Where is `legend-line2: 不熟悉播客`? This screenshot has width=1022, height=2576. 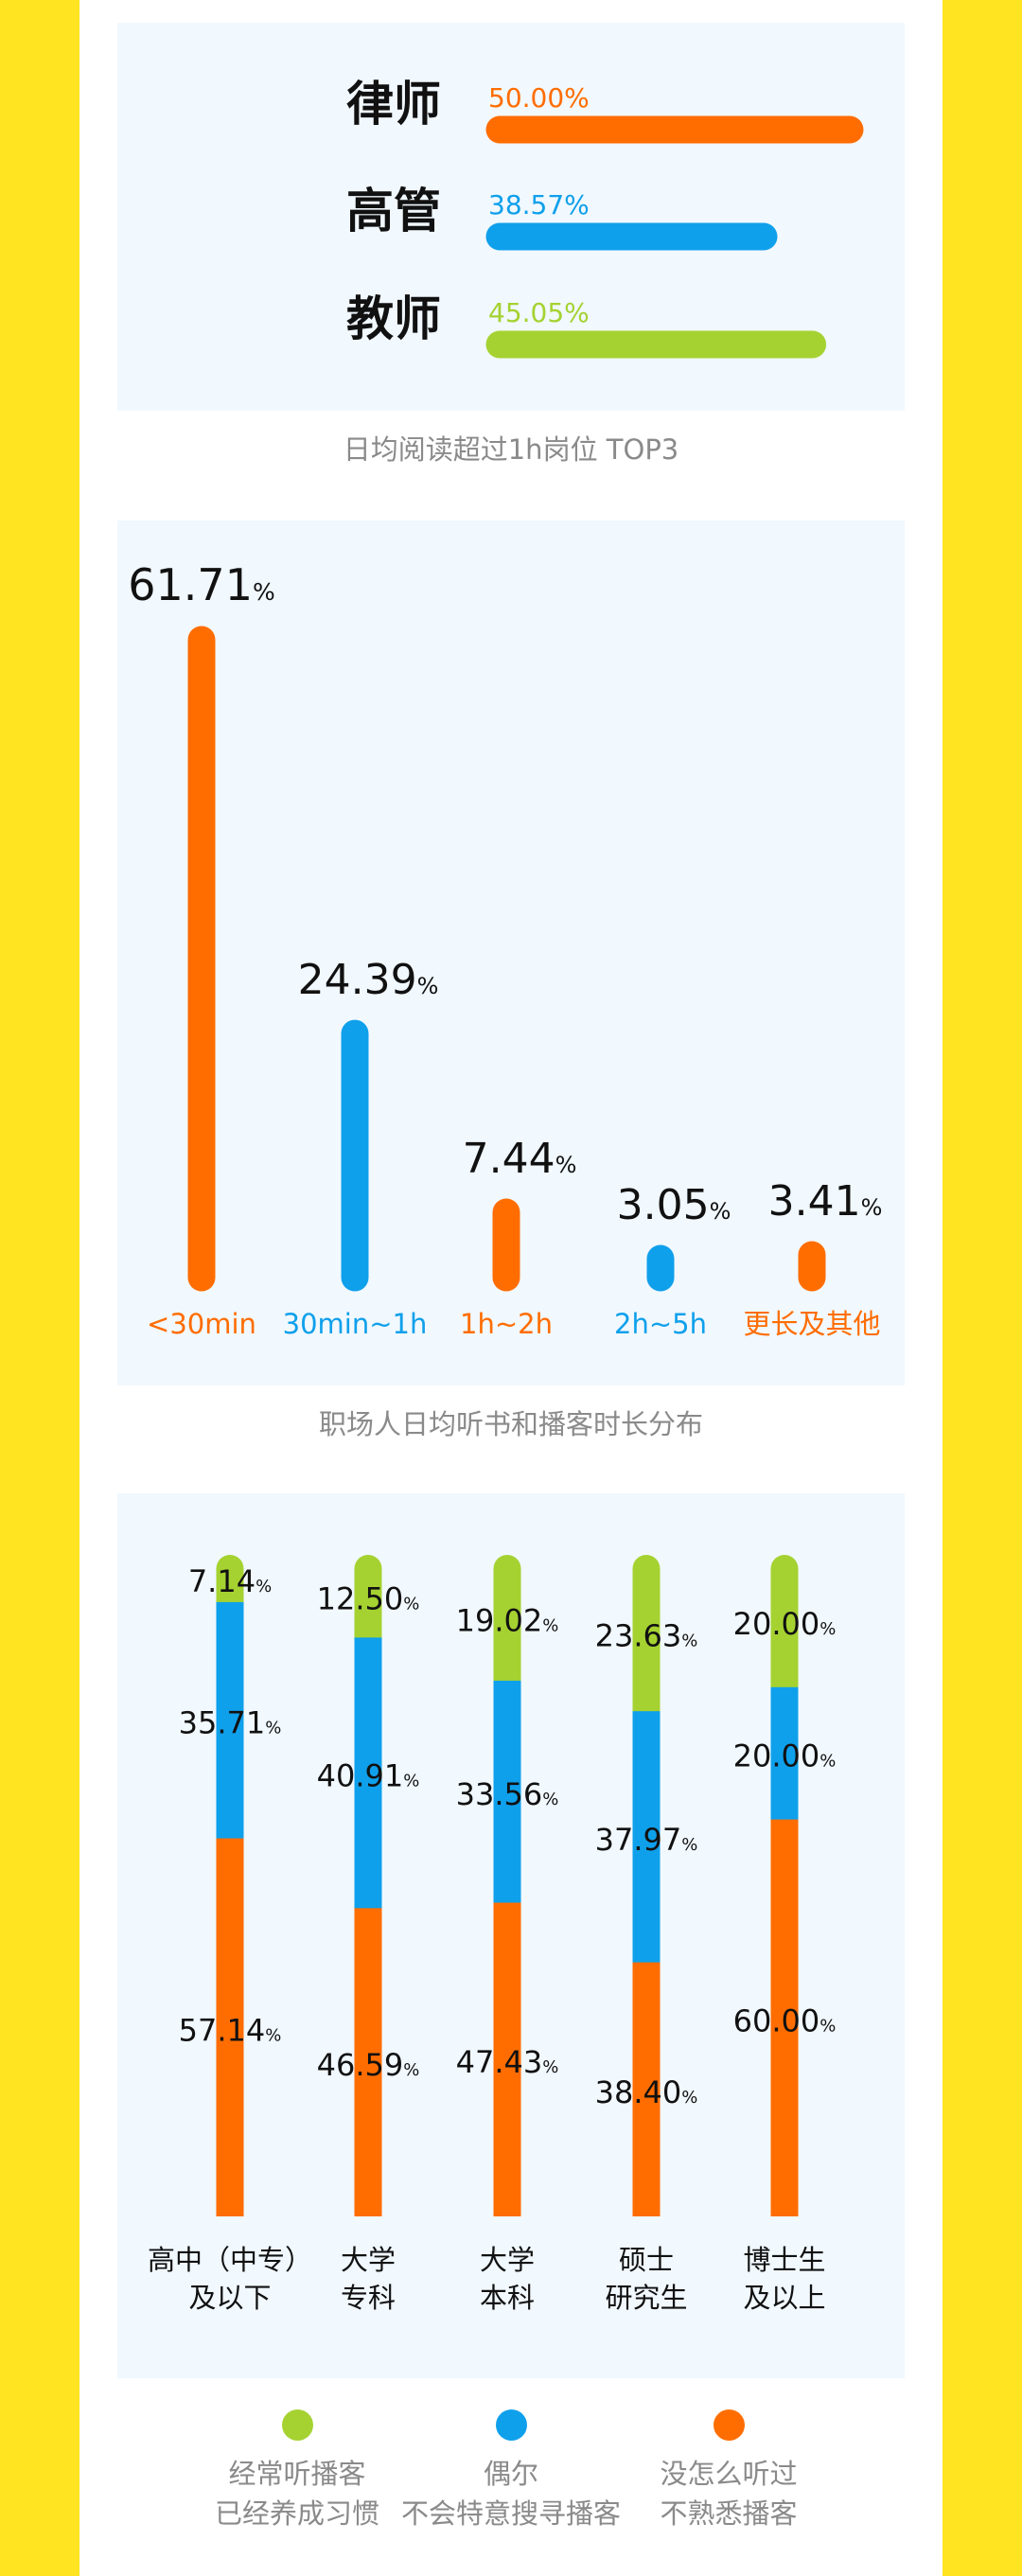
legend-line2: 不熟悉播客 is located at coordinates (729, 2513).